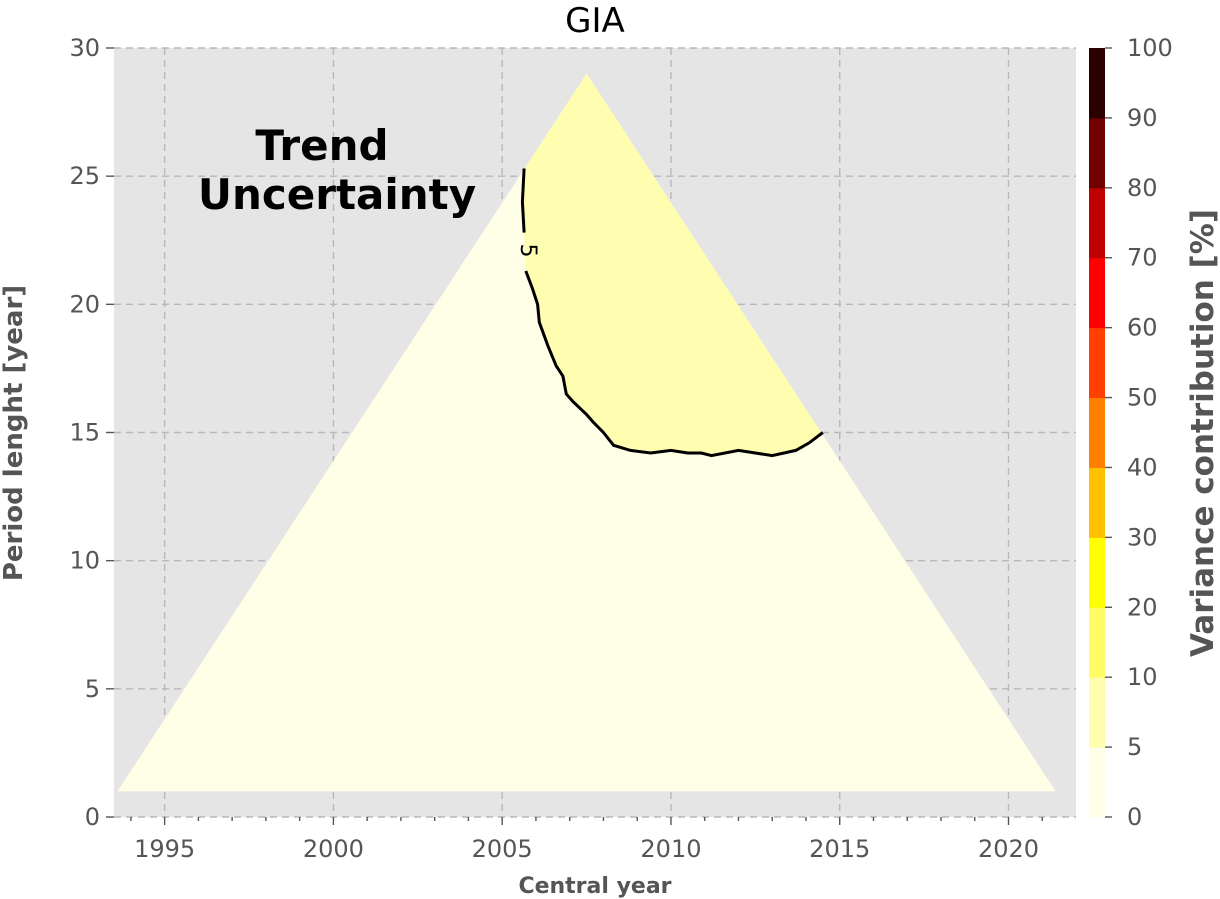 The height and width of the screenshot is (899, 1220). What do you see at coordinates (92, 689) in the screenshot?
I see `y-tick-label: 5` at bounding box center [92, 689].